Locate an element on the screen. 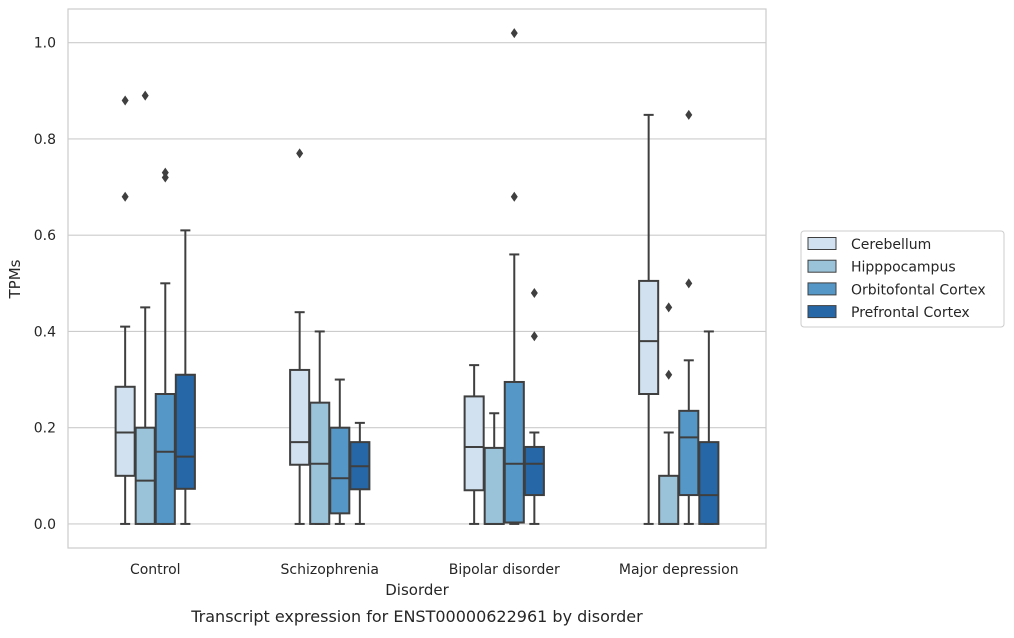 The image size is (1014, 638). y-axis-label: TPMs is located at coordinates (15, 279).